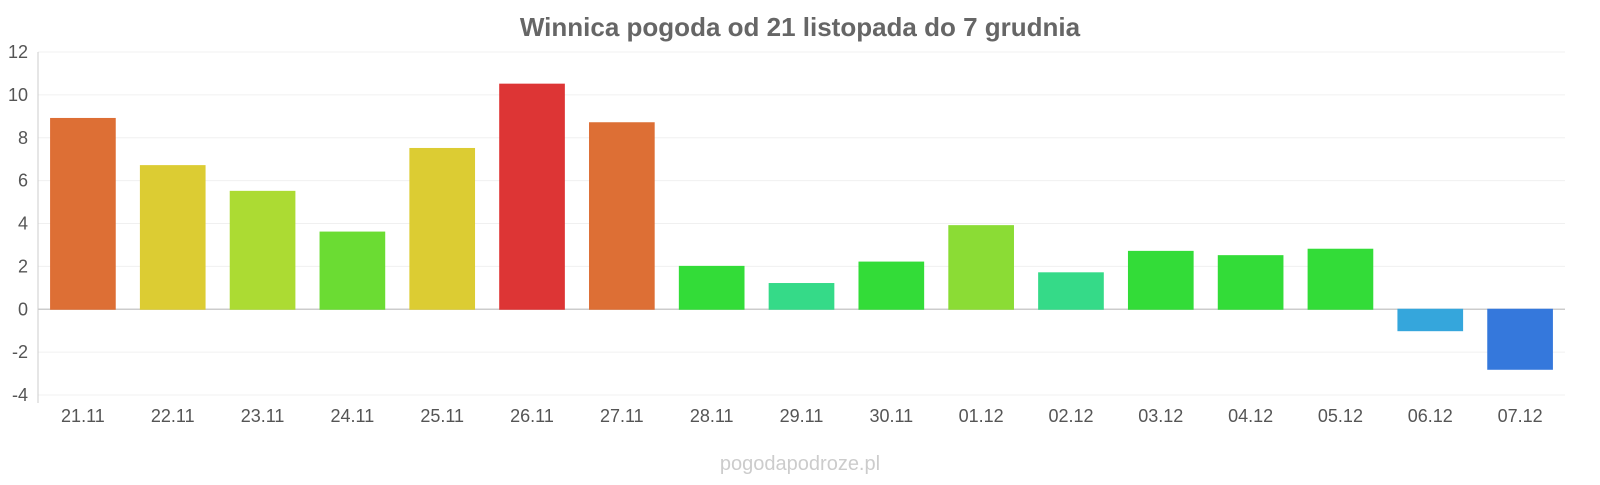 This screenshot has width=1600, height=485. What do you see at coordinates (20, 395) in the screenshot?
I see `y-tick-label: -4` at bounding box center [20, 395].